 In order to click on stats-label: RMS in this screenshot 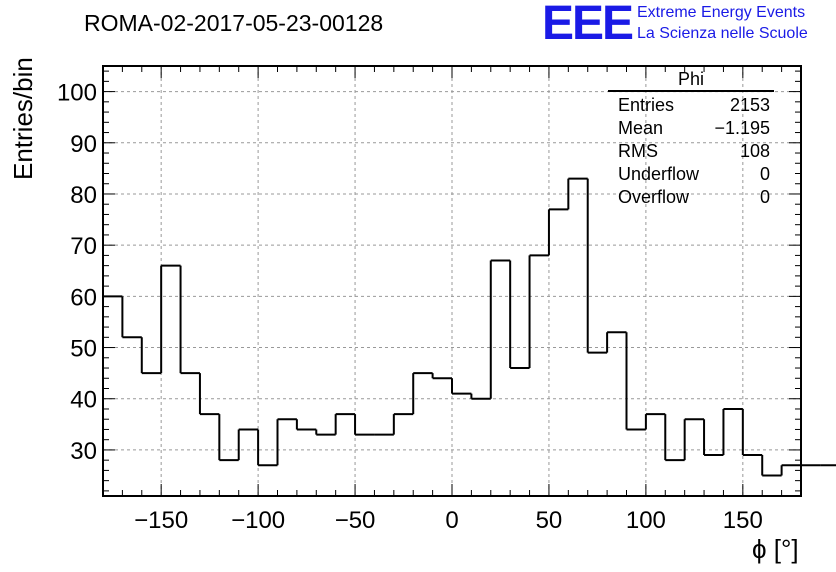, I will do `click(638, 151)`.